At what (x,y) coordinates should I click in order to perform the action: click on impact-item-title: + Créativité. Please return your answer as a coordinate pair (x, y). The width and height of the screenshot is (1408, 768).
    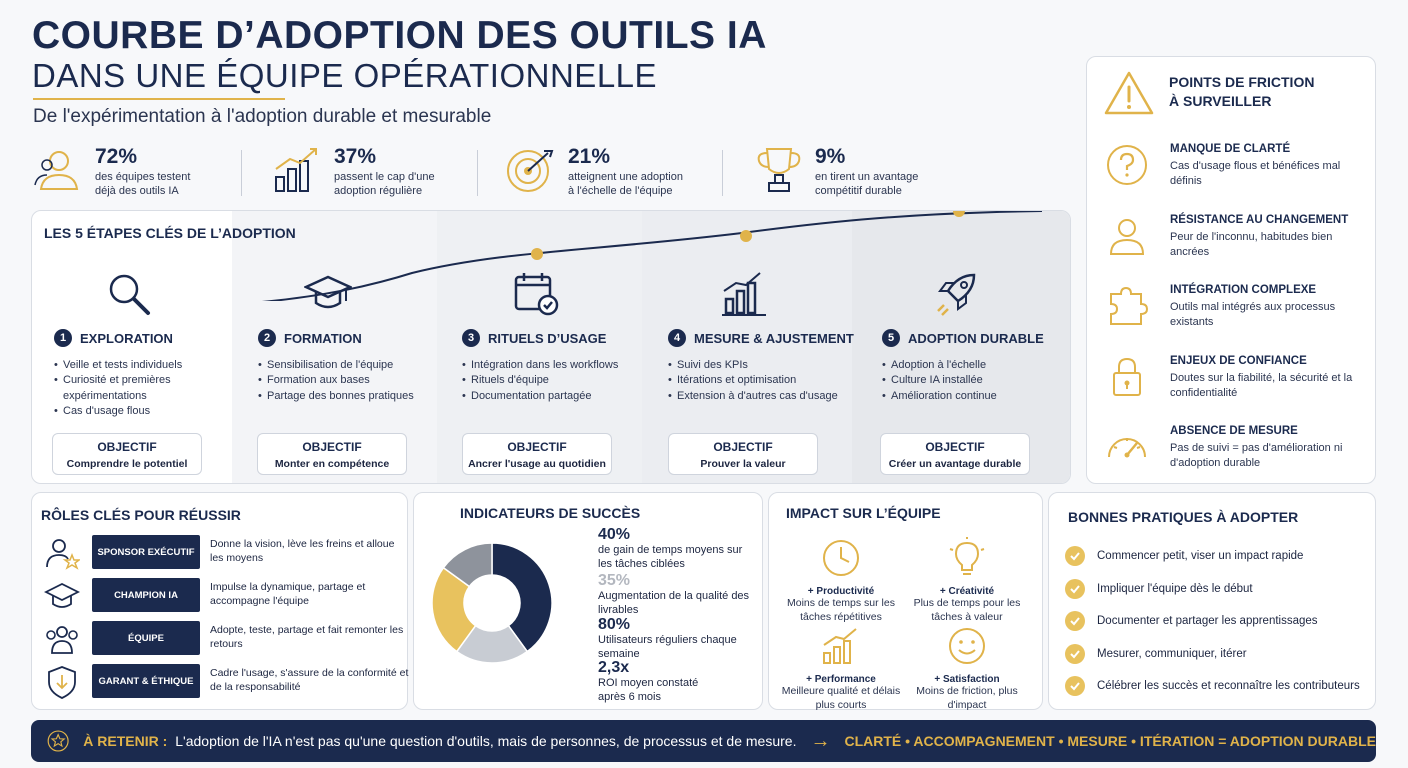
    Looking at the image, I should click on (967, 591).